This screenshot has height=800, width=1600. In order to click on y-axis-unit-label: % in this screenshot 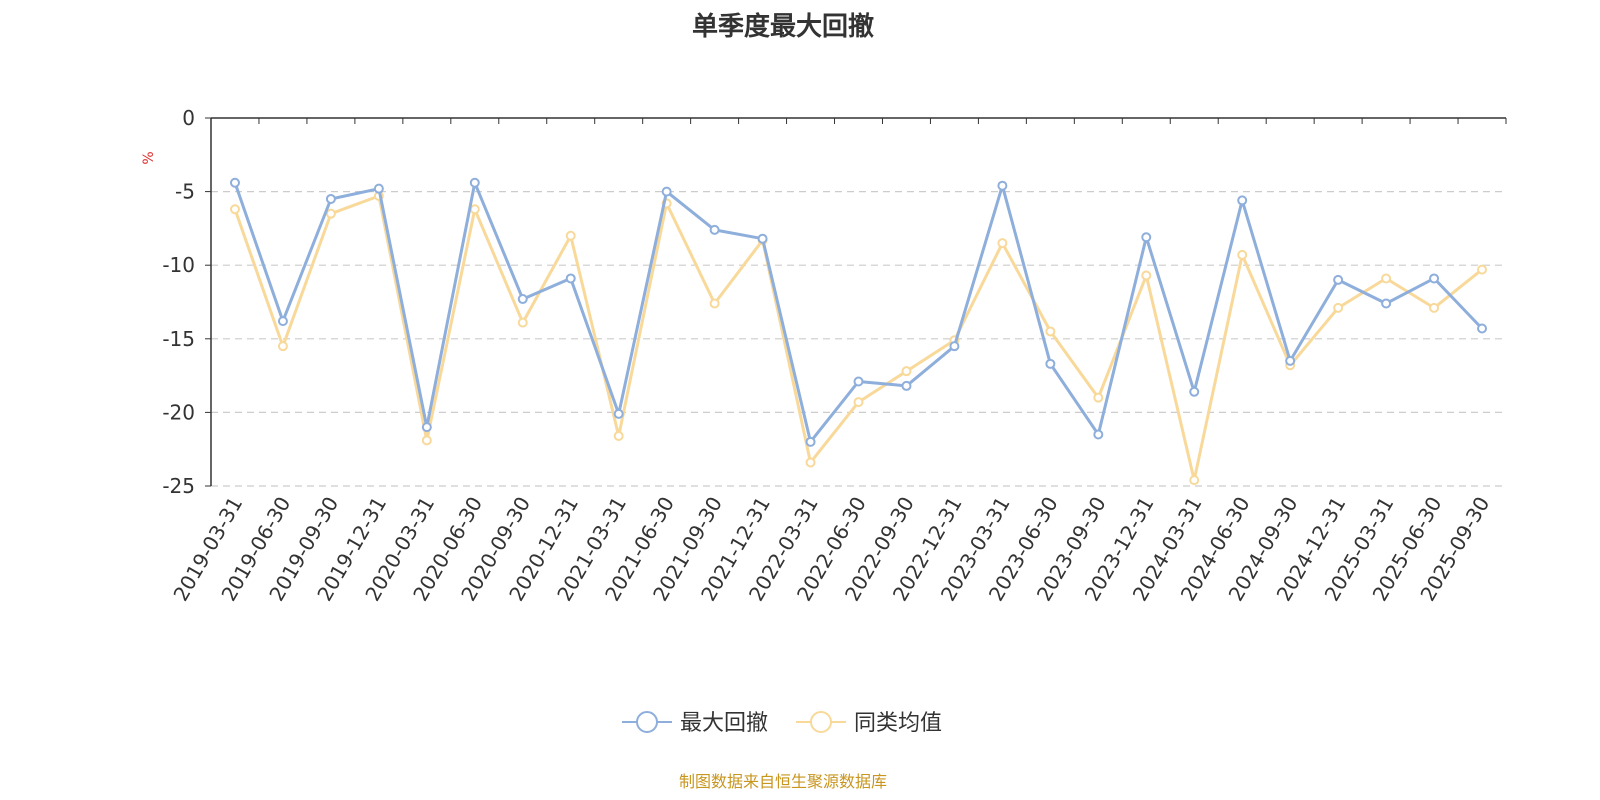, I will do `click(149, 157)`.